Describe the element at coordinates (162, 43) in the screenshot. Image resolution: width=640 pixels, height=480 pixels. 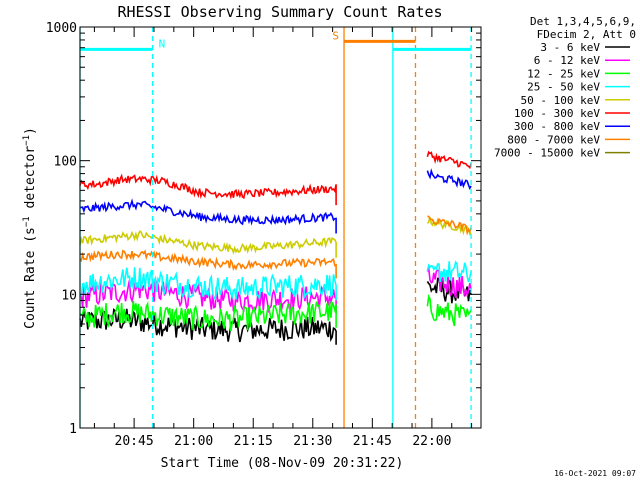
I see `marker-label-N: N` at that location.